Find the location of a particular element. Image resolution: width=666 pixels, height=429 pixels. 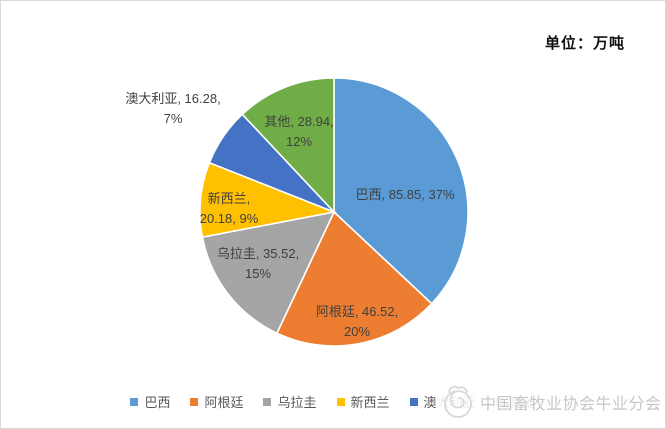

data-label-4: 新西兰, 20.18, 9% is located at coordinates (229, 208).